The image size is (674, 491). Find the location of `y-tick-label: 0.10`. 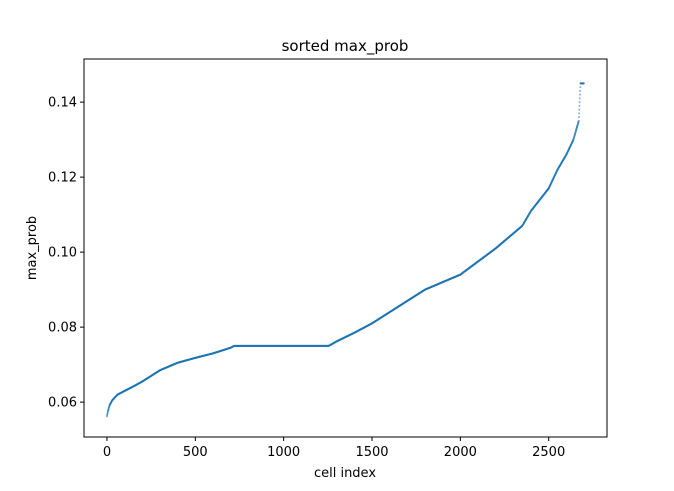

y-tick-label: 0.10 is located at coordinates (62, 253).